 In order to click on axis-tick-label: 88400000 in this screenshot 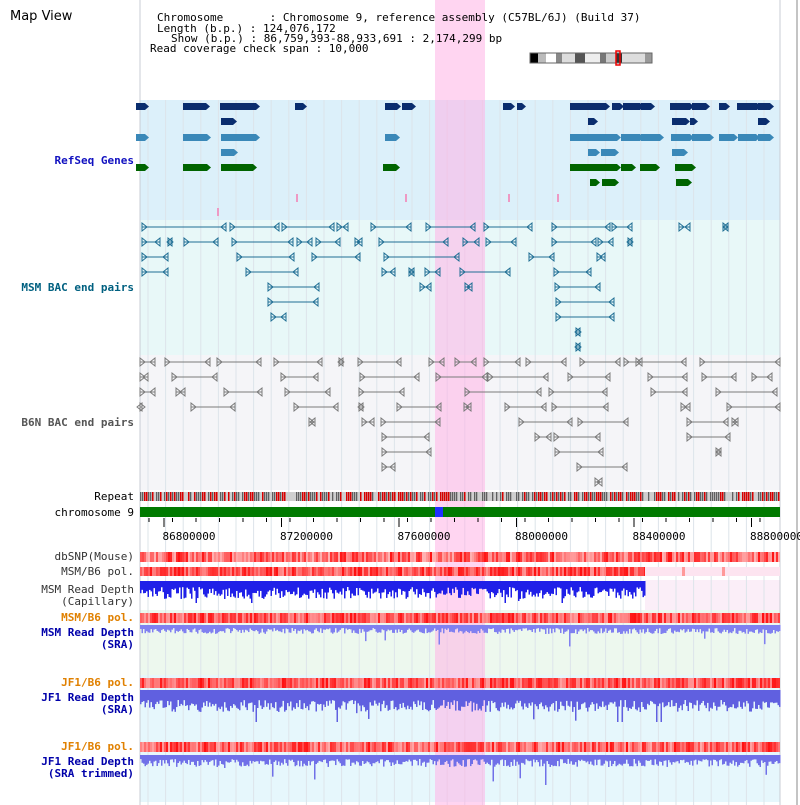, I will do `click(659, 536)`.